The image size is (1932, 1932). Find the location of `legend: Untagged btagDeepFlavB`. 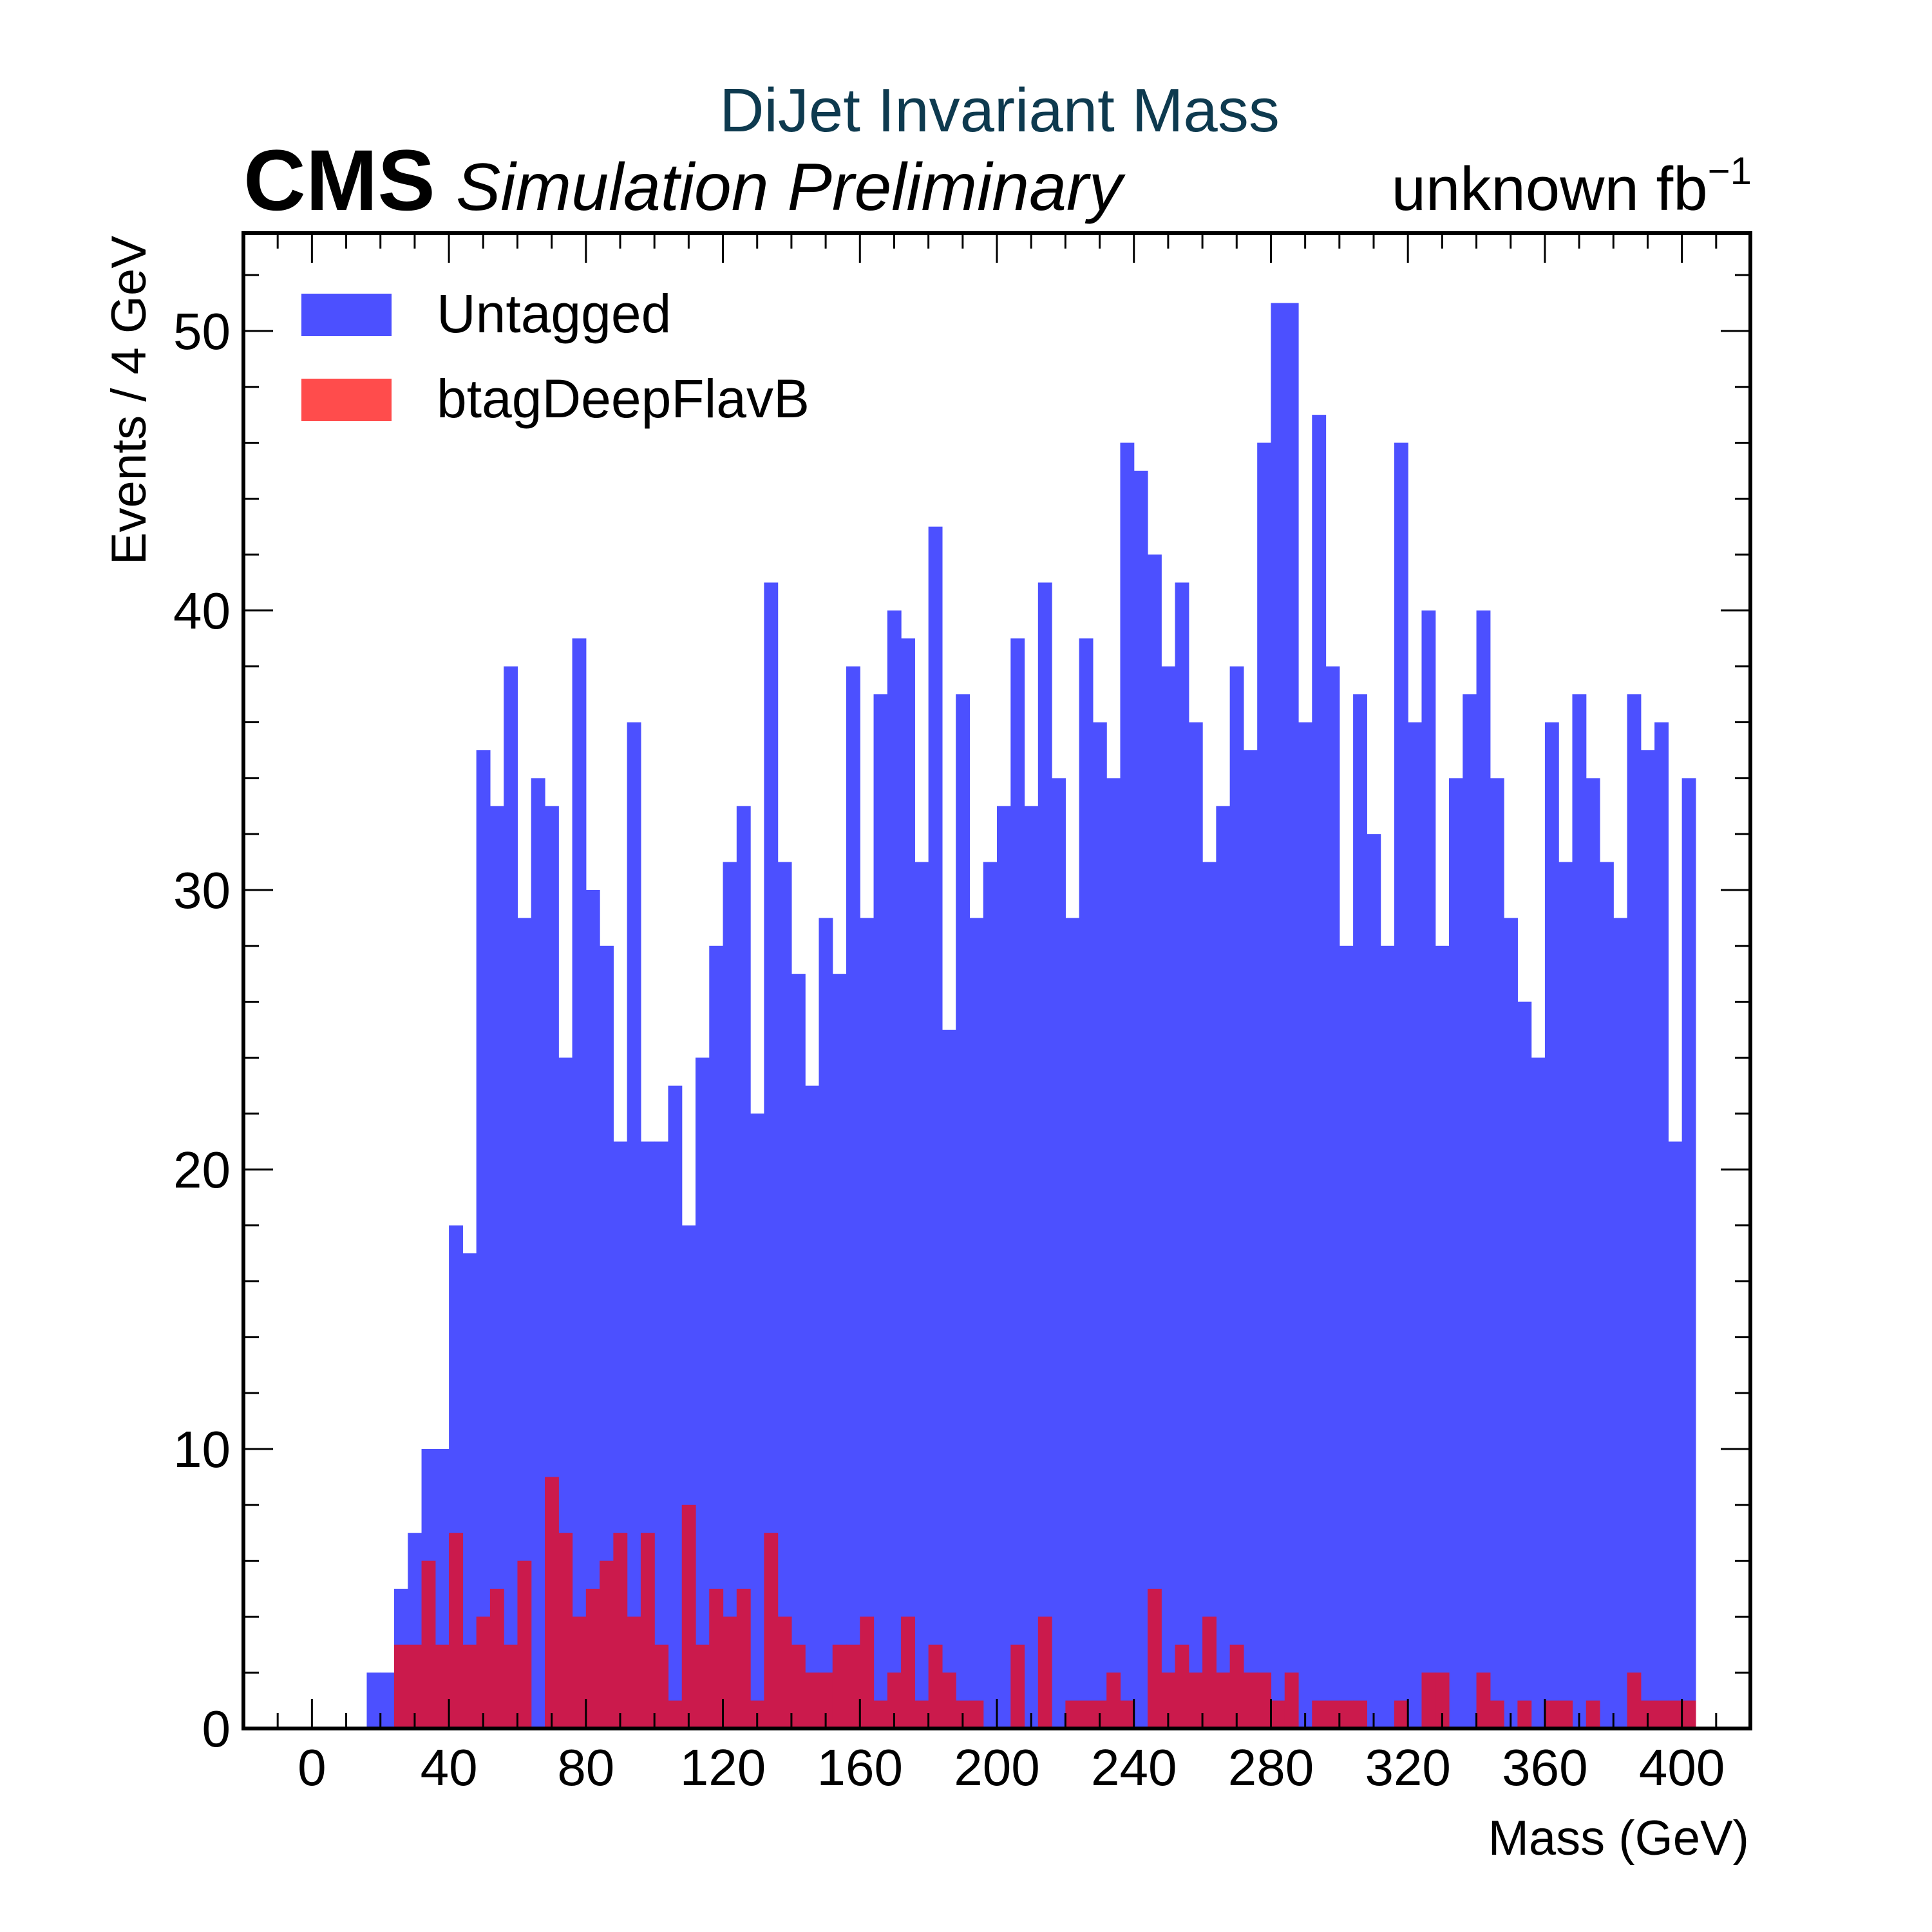

legend: Untagged btagDeepFlavB is located at coordinates (555, 356).